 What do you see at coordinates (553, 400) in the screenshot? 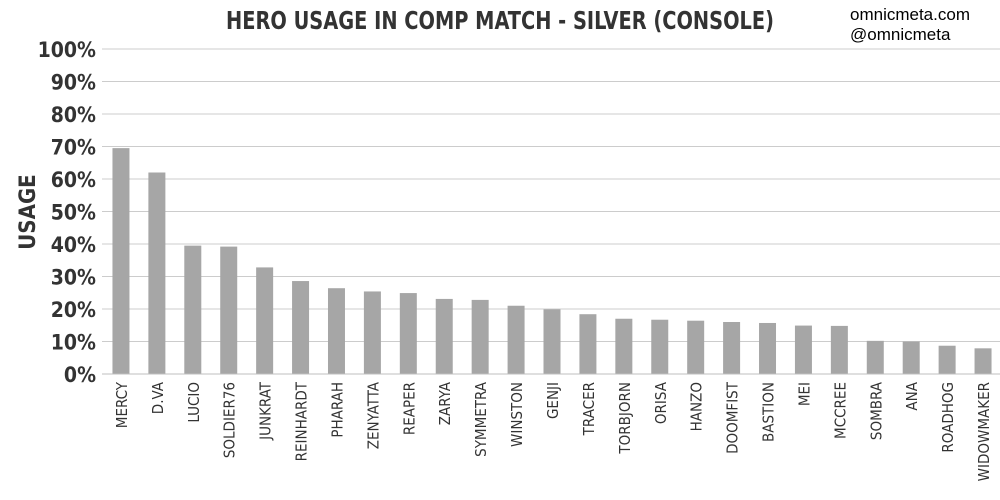
I see `x-tick-label: GENJI` at bounding box center [553, 400].